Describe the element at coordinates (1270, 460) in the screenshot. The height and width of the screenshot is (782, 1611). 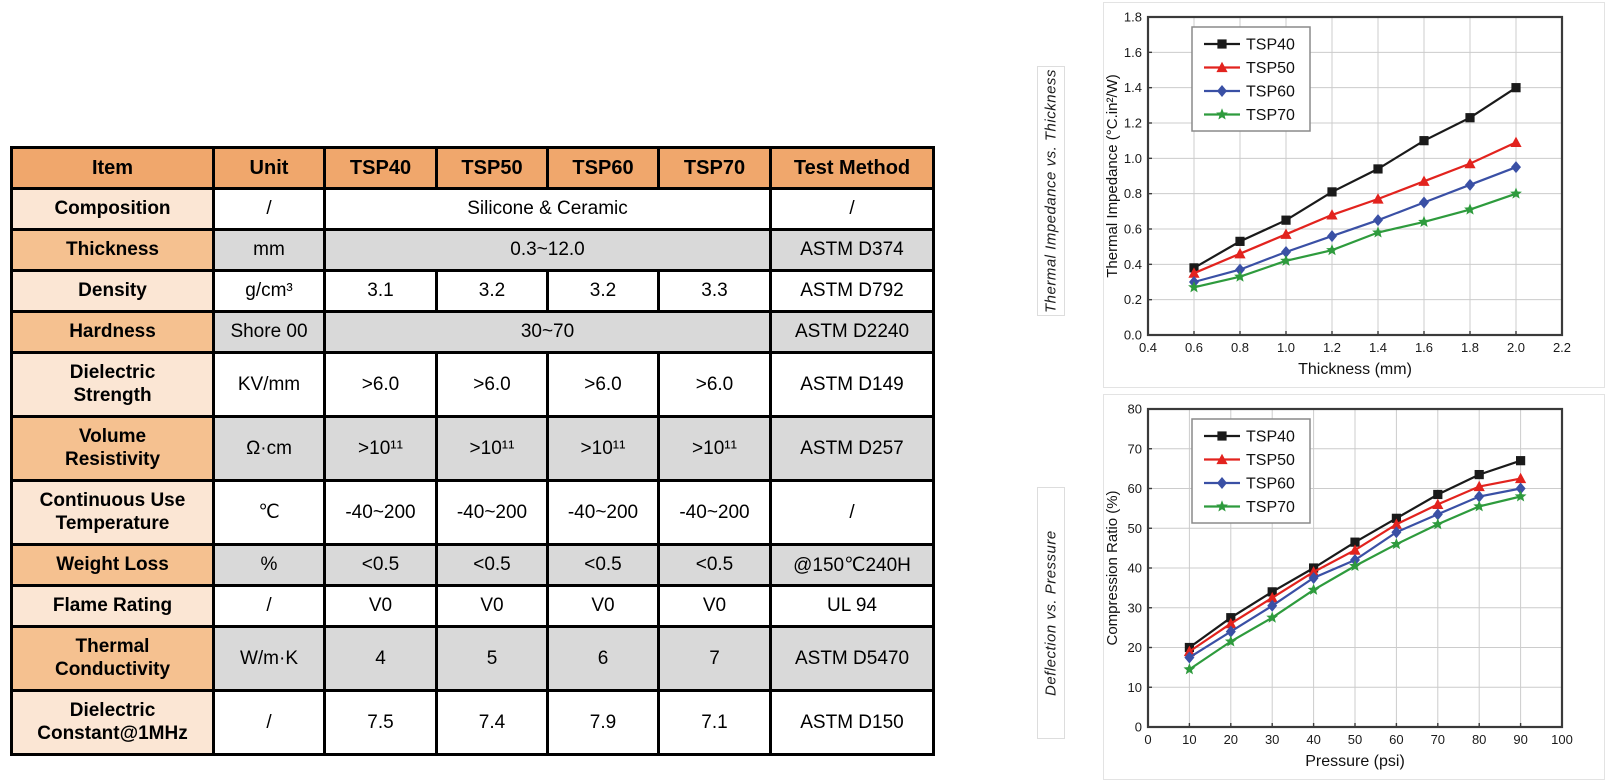
I see `legend-label: TSP50` at that location.